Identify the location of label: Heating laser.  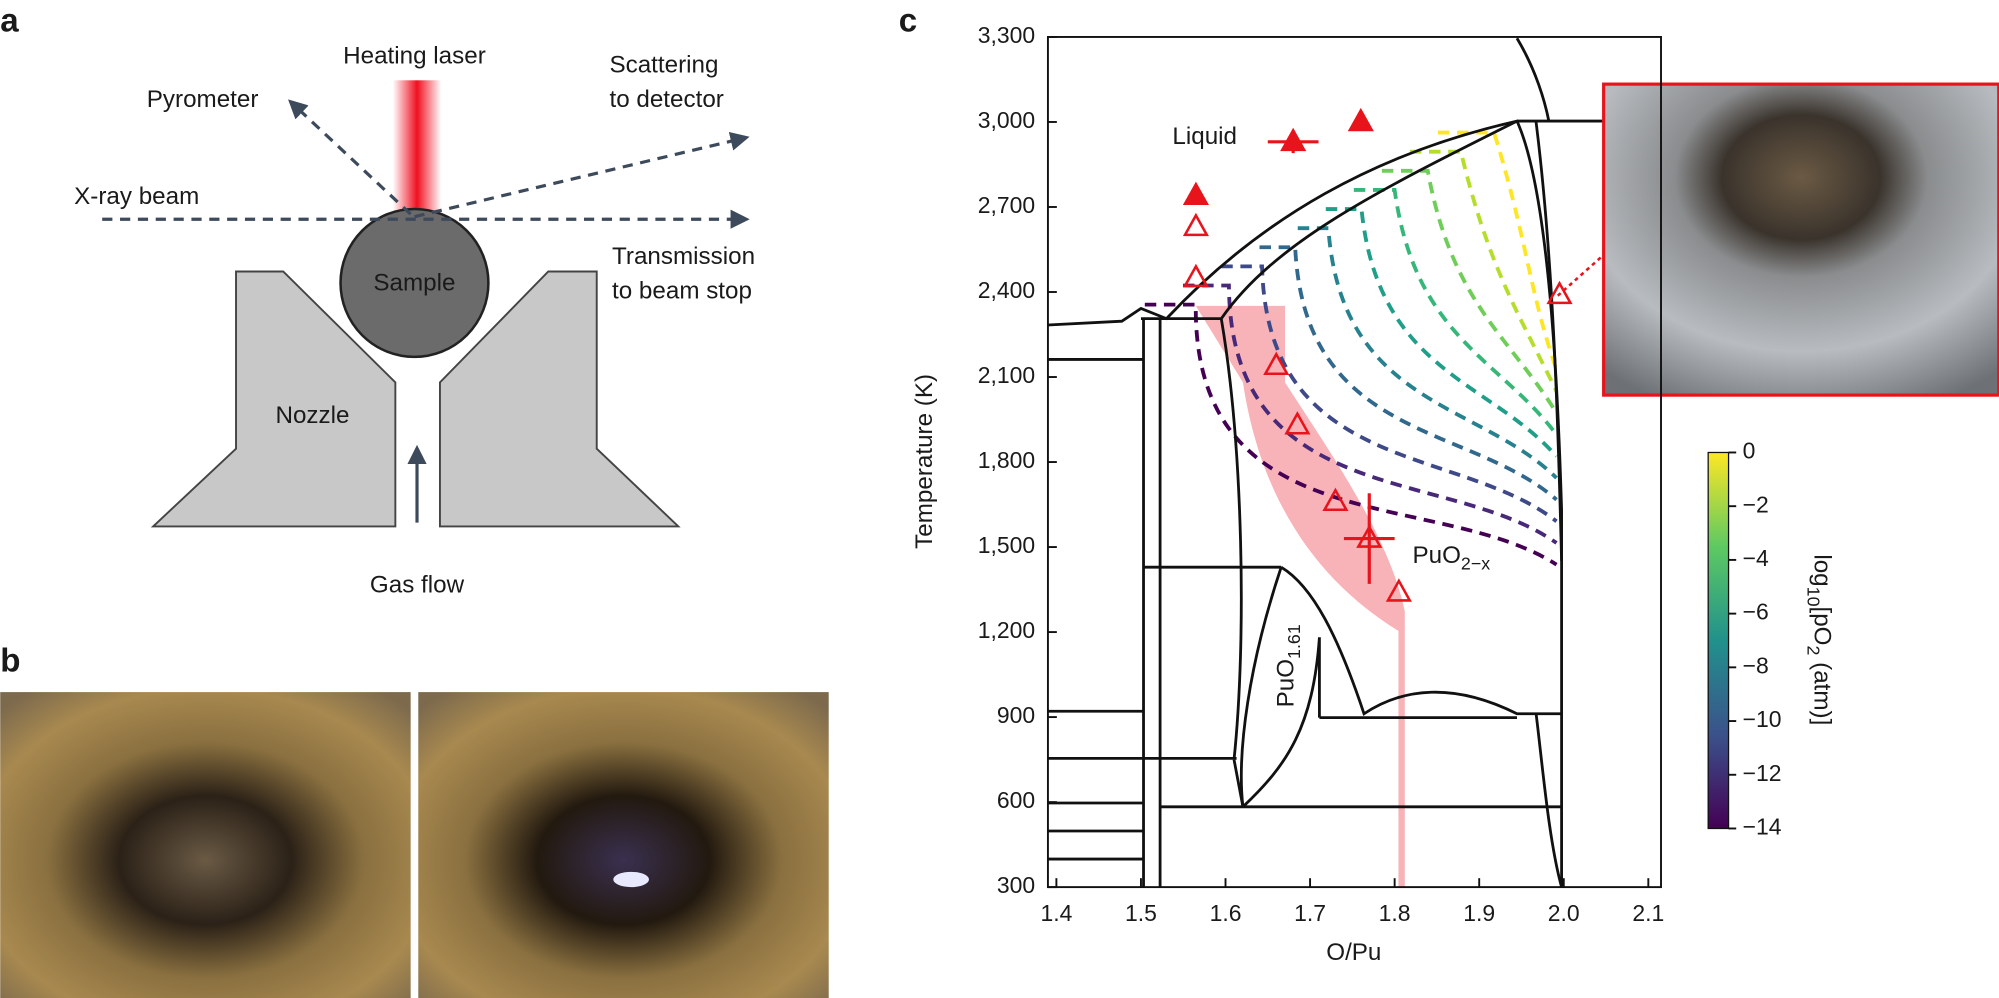
(414, 56).